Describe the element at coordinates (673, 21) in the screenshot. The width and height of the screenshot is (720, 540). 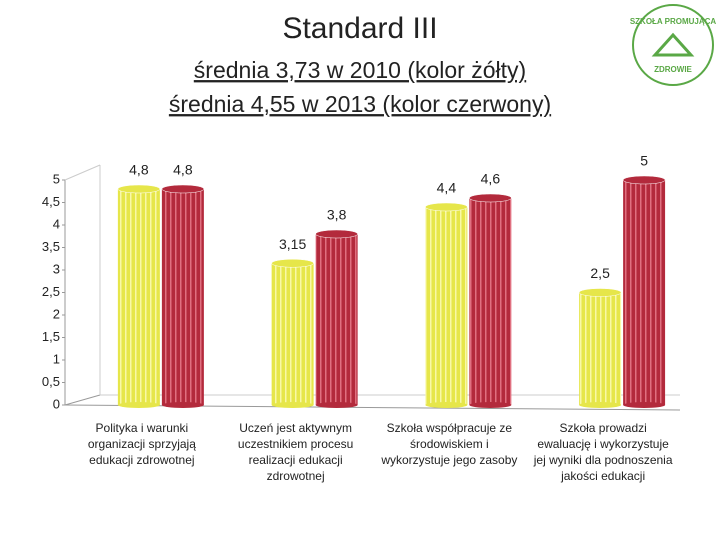
I see `logo-text: SZKOŁA PROMUJĄCA` at that location.